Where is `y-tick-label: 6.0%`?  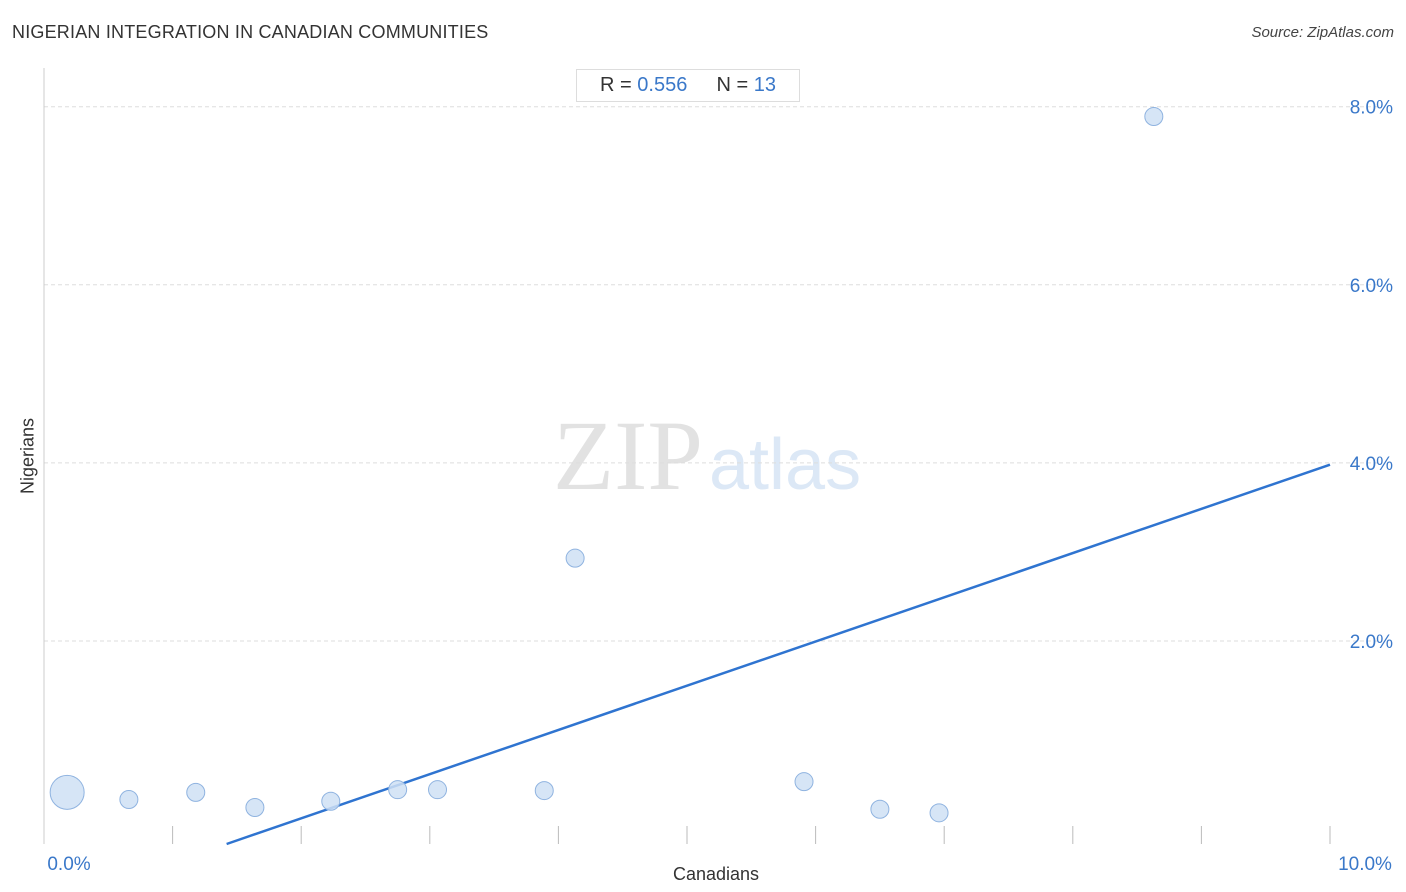 y-tick-label: 6.0% is located at coordinates (1371, 286).